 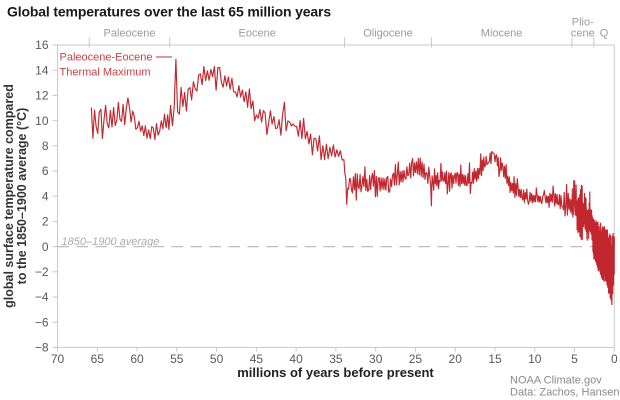 I want to click on svg-text: Thermal Maximum, so click(x=105, y=73).